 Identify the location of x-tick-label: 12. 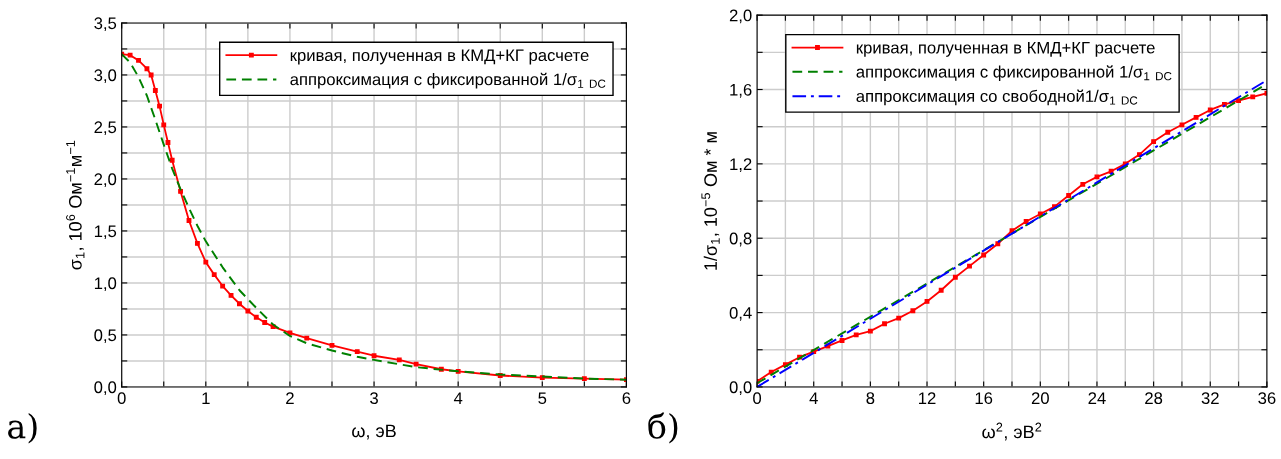
(927, 398).